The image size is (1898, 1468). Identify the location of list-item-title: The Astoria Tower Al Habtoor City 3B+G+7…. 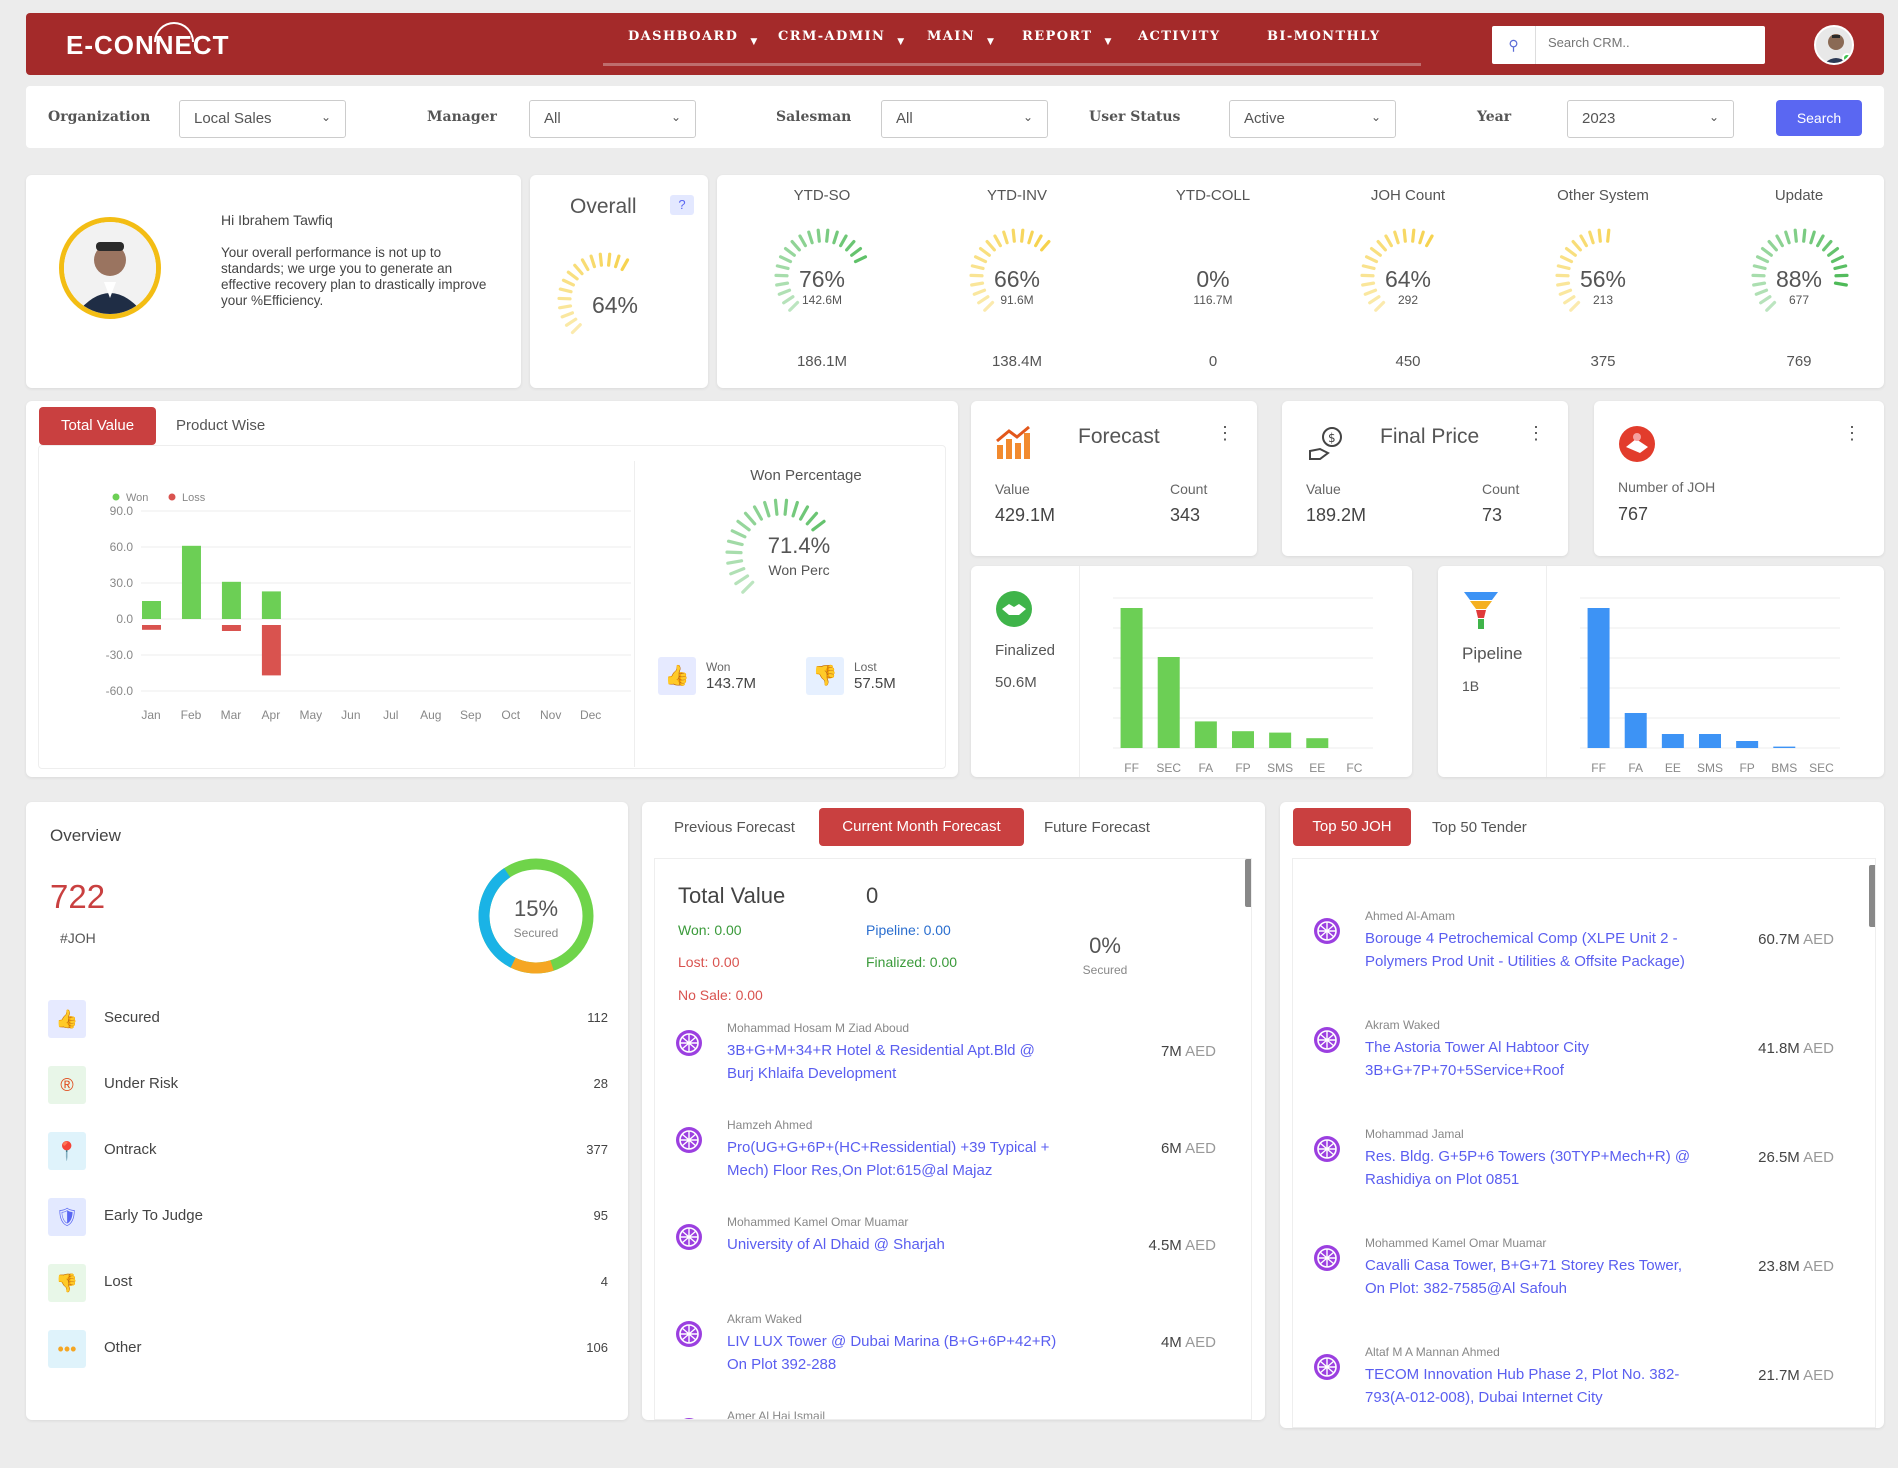
(1477, 1059).